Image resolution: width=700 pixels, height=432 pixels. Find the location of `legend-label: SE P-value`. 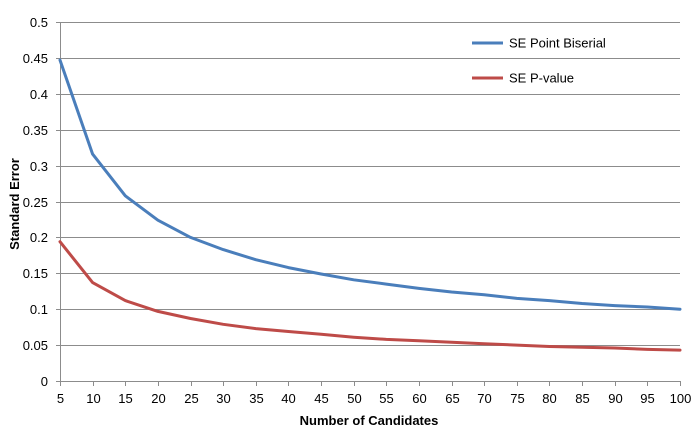

legend-label: SE P-value is located at coordinates (541, 78).